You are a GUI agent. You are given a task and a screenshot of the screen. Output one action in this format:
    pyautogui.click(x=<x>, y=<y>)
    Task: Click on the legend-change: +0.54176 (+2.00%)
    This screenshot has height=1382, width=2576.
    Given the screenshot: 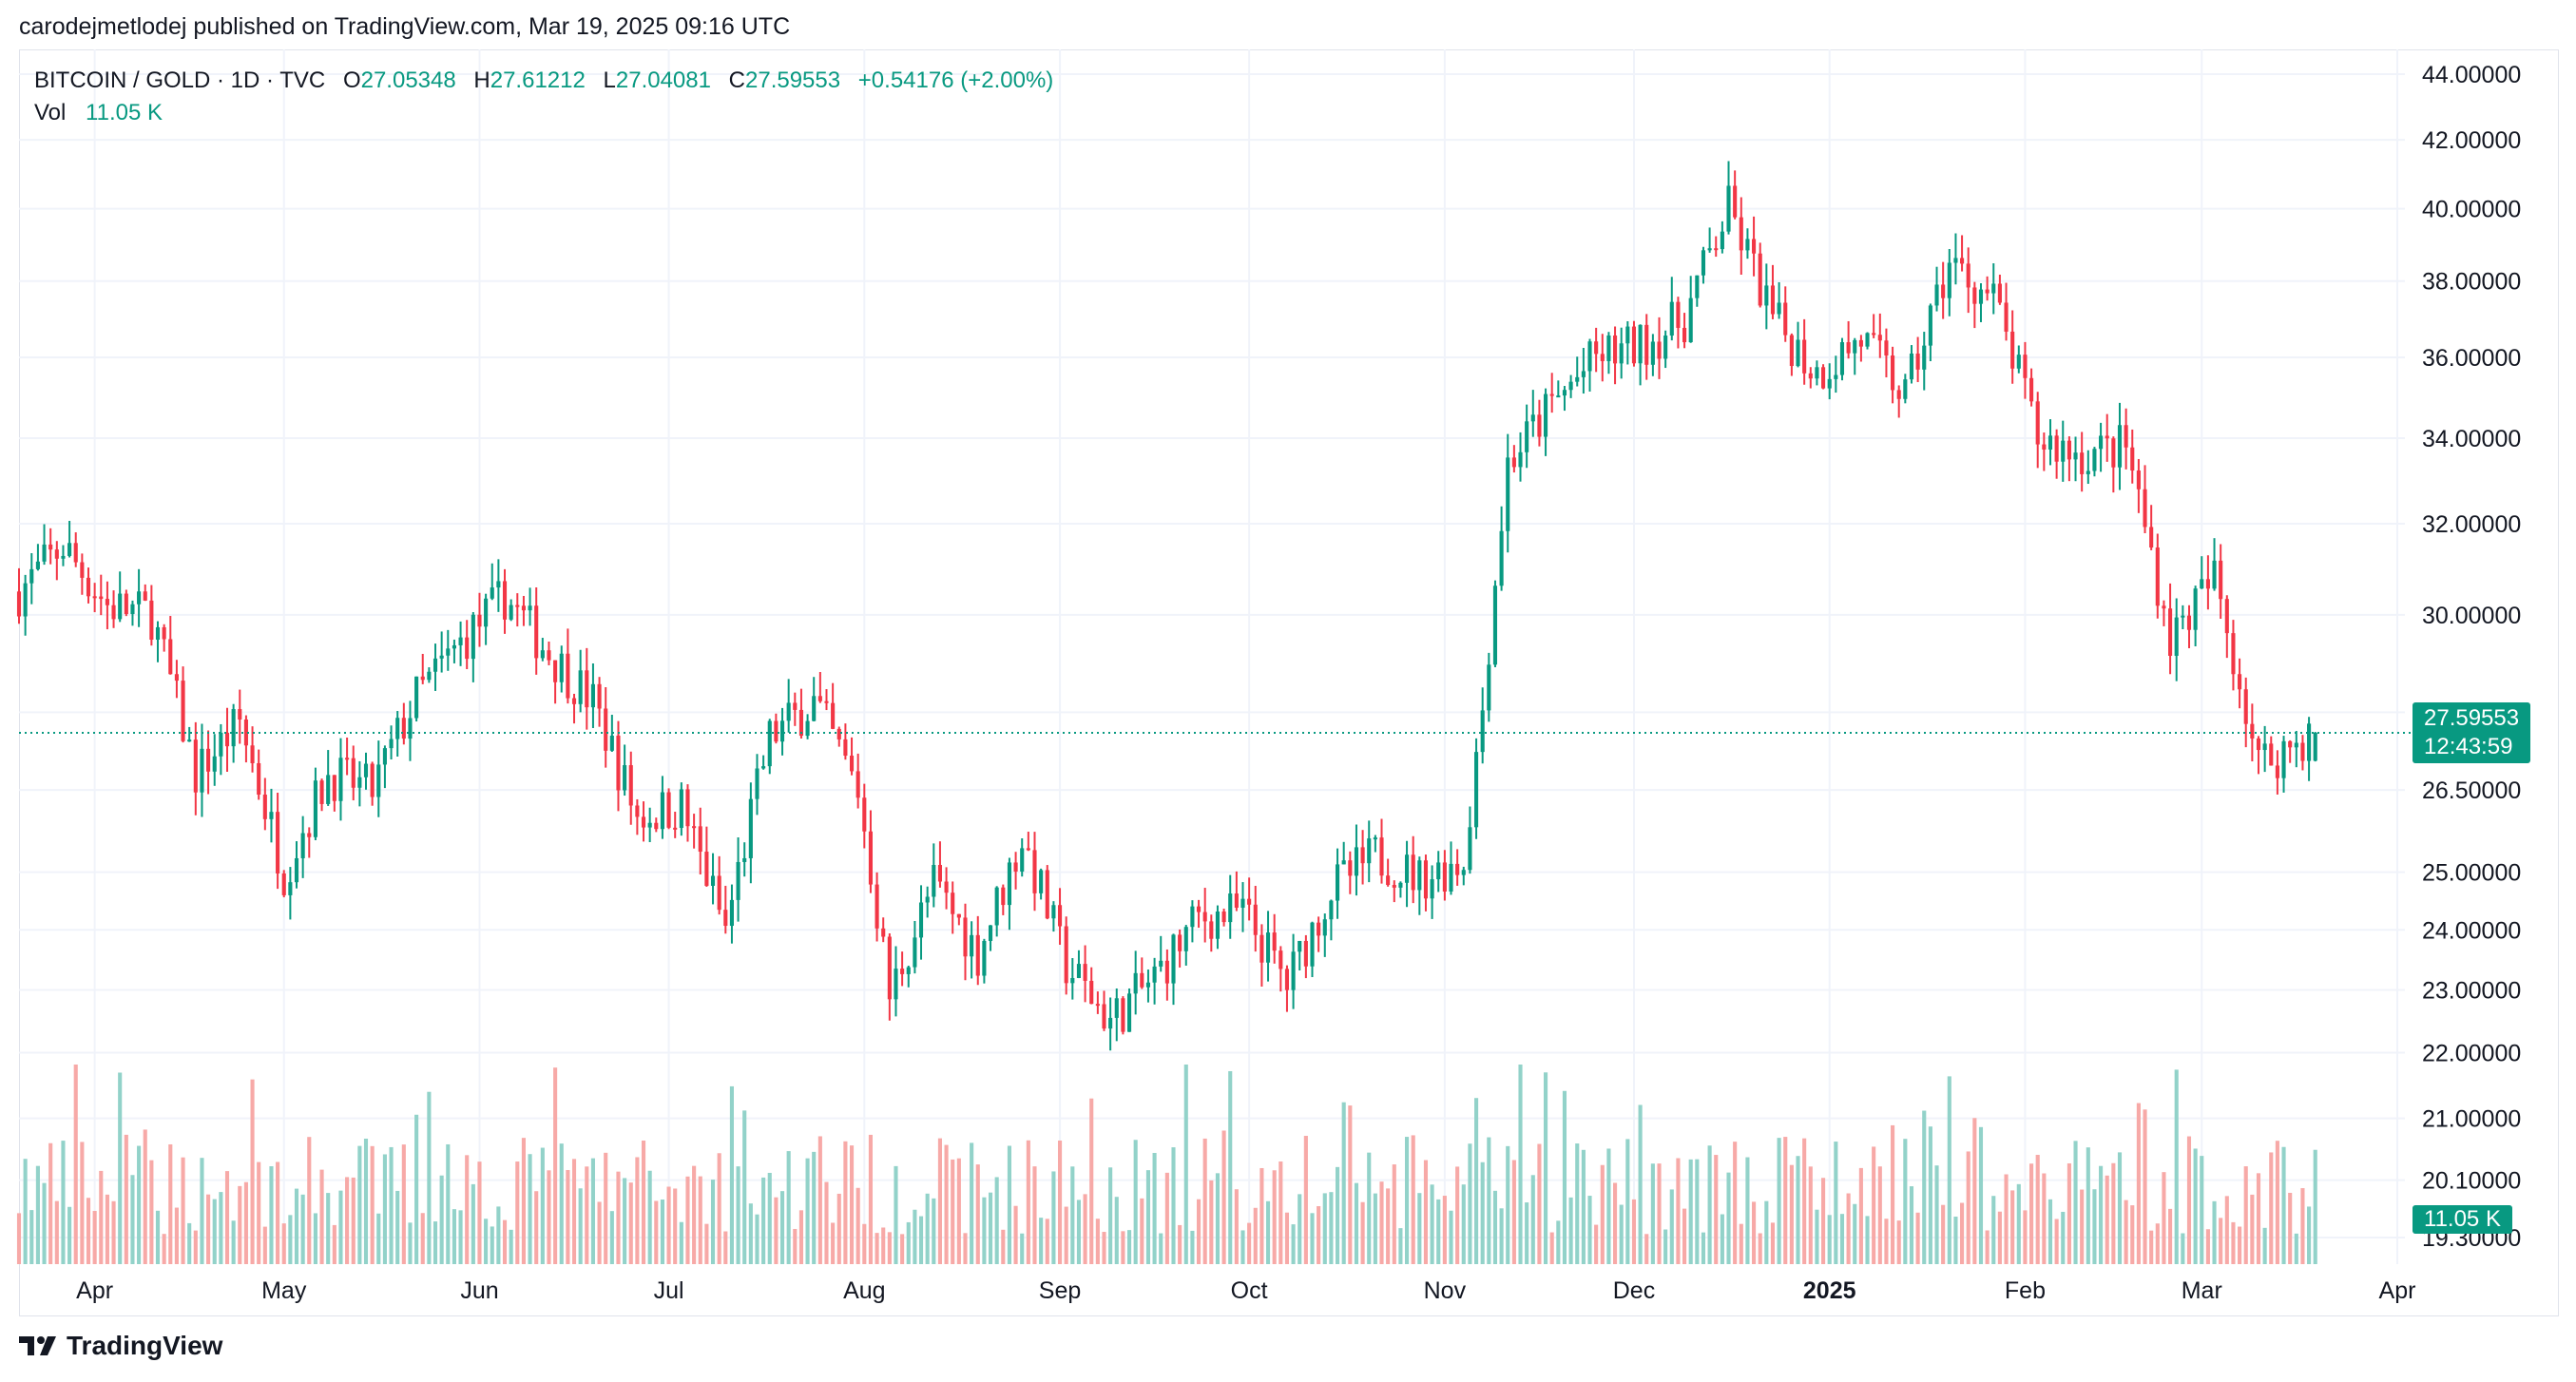 What is the action you would take?
    pyautogui.click(x=955, y=80)
    